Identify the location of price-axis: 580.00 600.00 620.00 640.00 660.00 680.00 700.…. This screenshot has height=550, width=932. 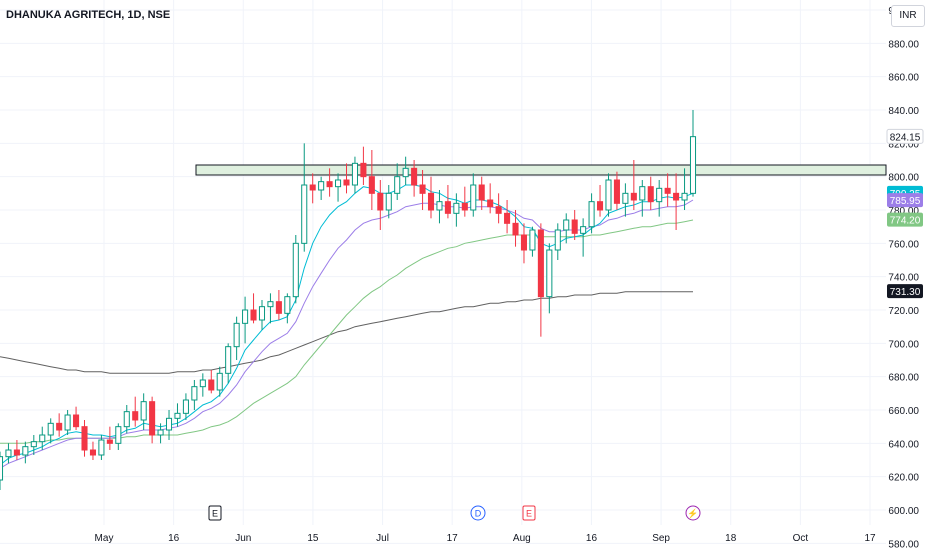
(905, 278).